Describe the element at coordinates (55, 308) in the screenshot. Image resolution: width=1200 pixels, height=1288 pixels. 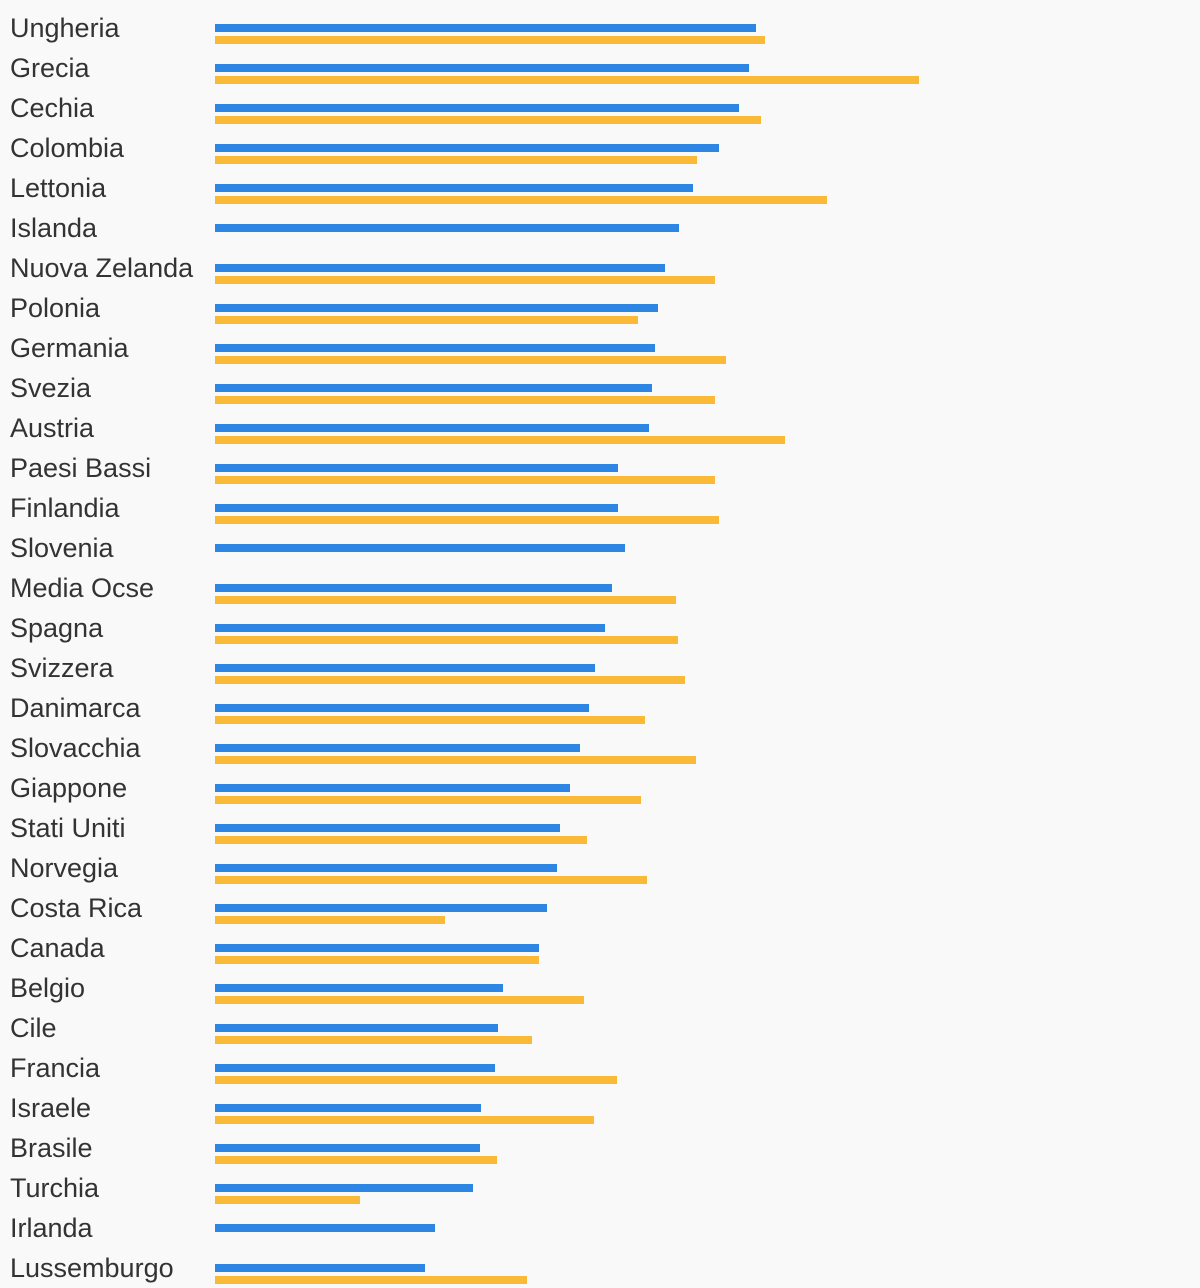
I see `category-label: Polonia` at that location.